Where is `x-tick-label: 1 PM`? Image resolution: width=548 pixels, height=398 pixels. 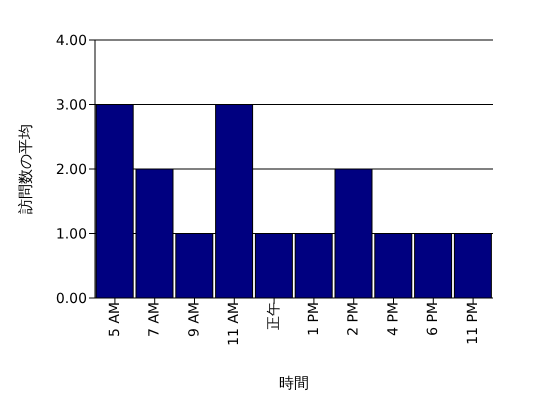 x-tick-label: 1 PM is located at coordinates (314, 319).